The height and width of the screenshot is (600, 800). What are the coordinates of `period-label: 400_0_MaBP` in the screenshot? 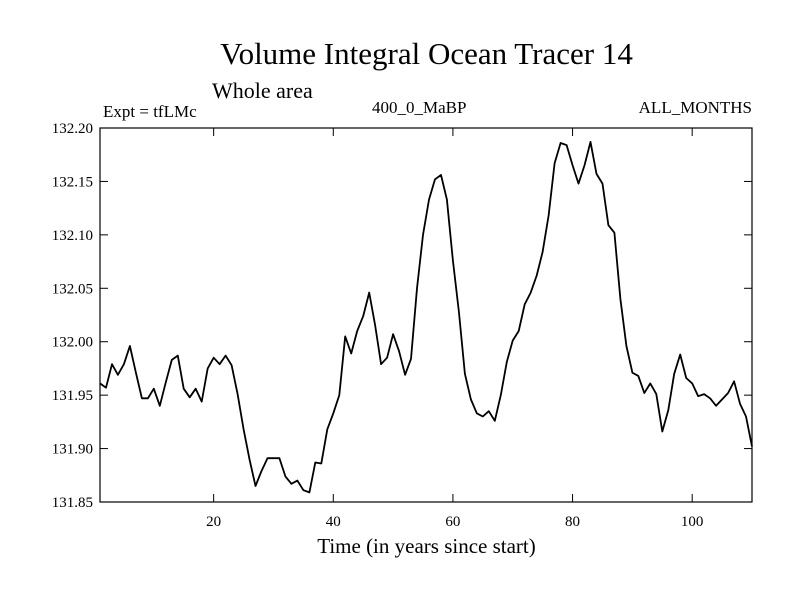 It's located at (419, 107).